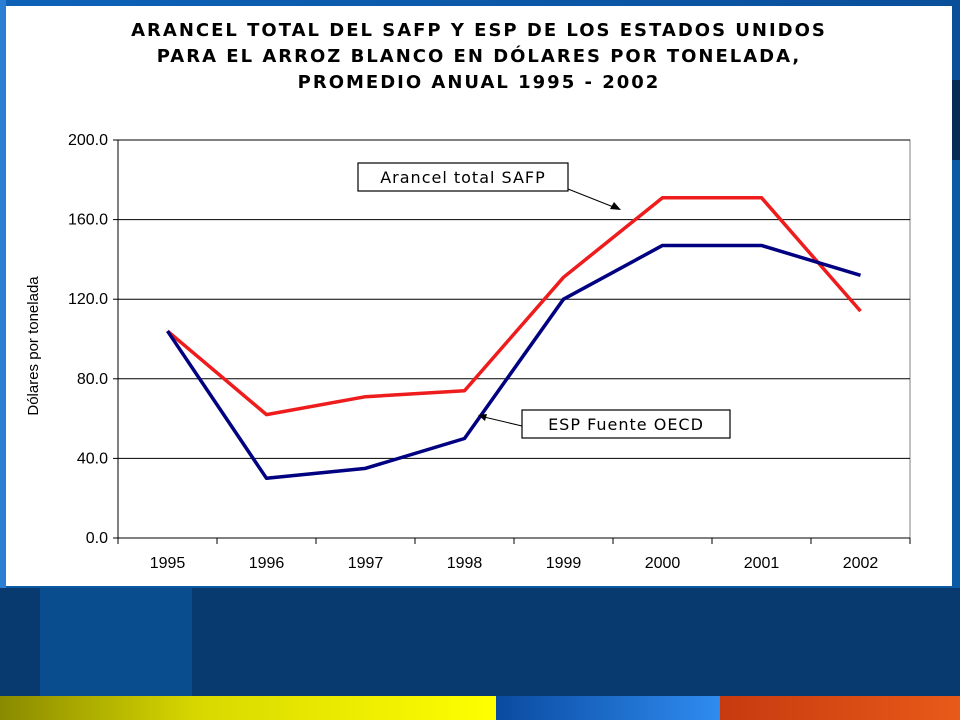  What do you see at coordinates (840, 708) in the screenshot?
I see `footer-stripe-red` at bounding box center [840, 708].